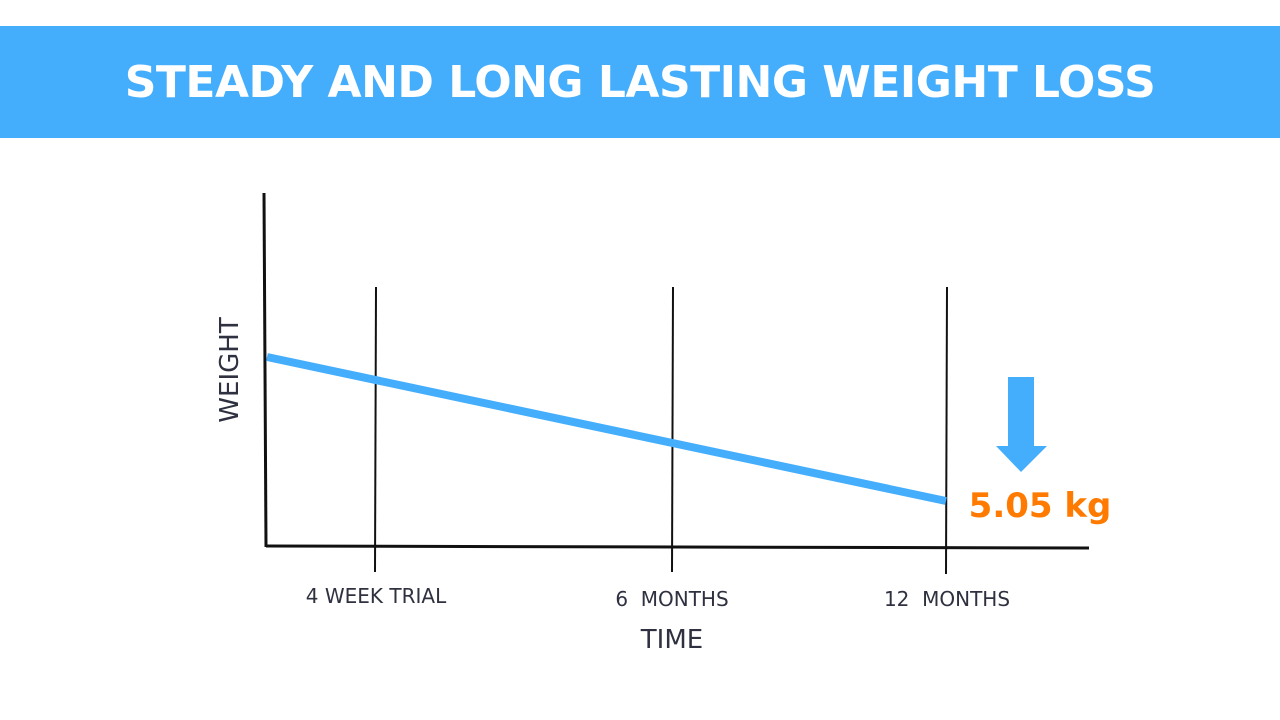  What do you see at coordinates (671, 640) in the screenshot?
I see `x-axis-title: TIME` at bounding box center [671, 640].